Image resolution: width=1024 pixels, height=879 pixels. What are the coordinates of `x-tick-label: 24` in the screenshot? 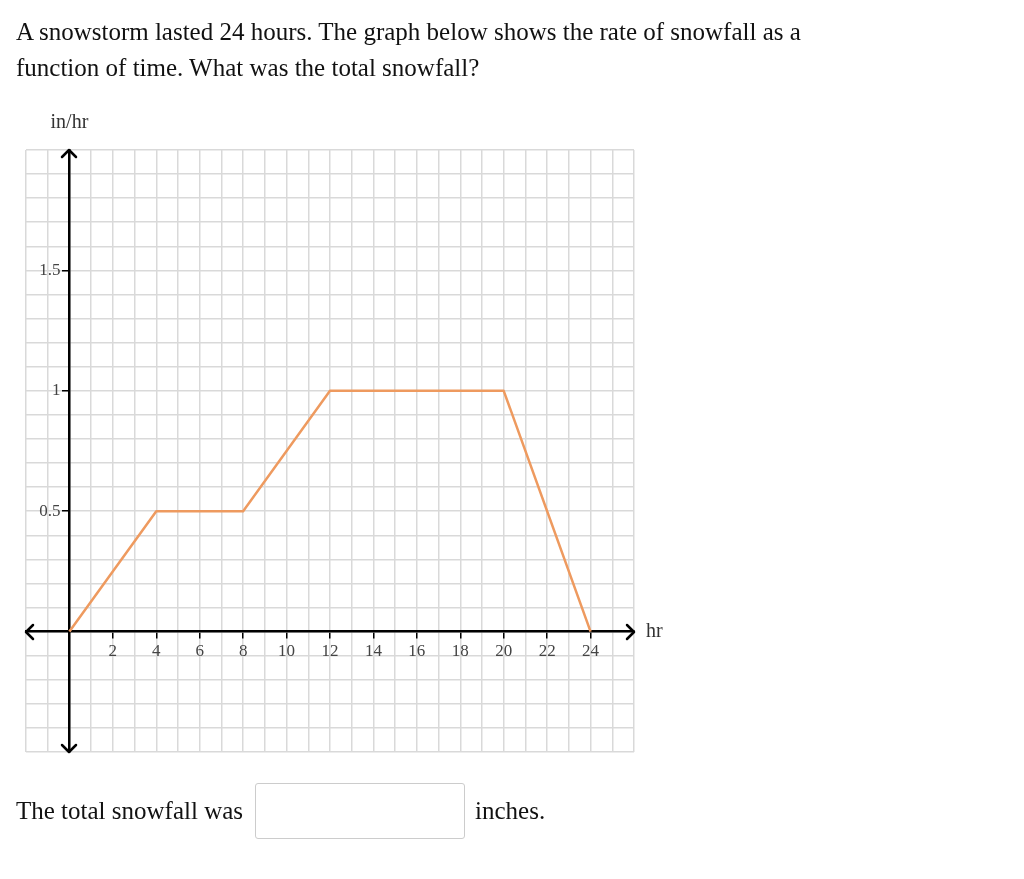 It's located at (591, 651).